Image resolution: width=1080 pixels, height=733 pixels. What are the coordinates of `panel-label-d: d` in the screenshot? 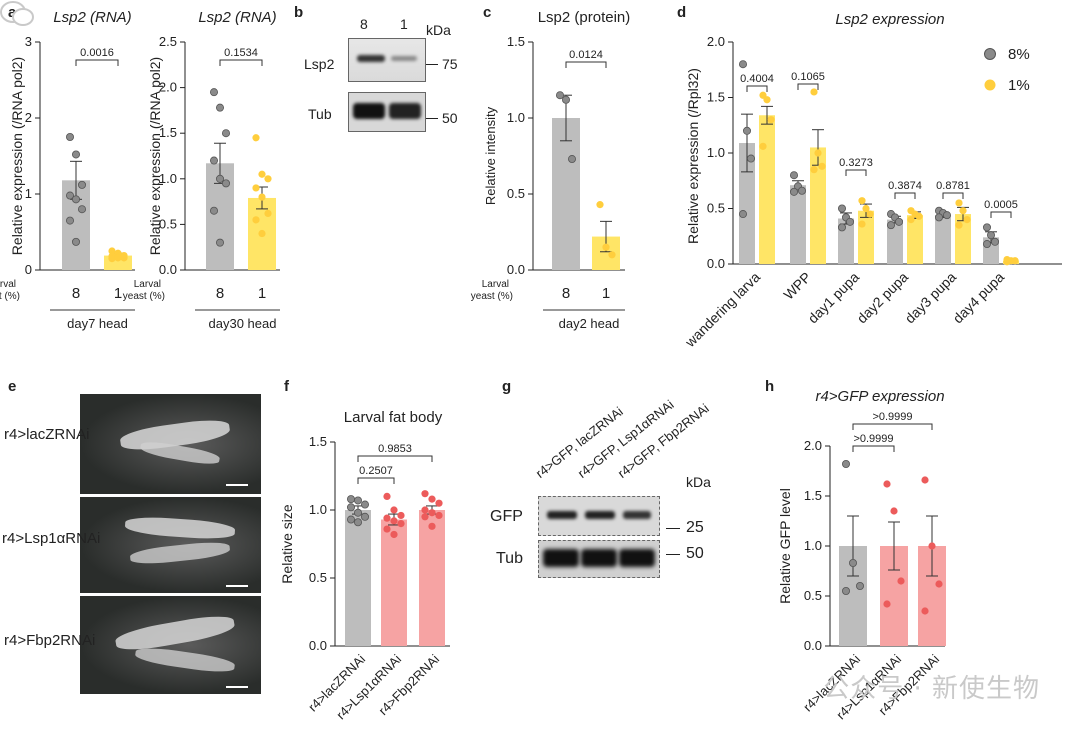 It's located at (682, 12).